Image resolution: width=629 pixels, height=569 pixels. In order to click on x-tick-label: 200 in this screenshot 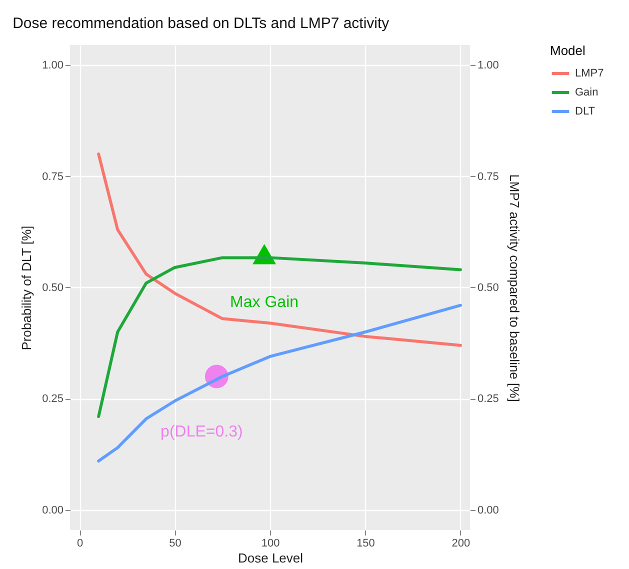, I will do `click(461, 544)`.